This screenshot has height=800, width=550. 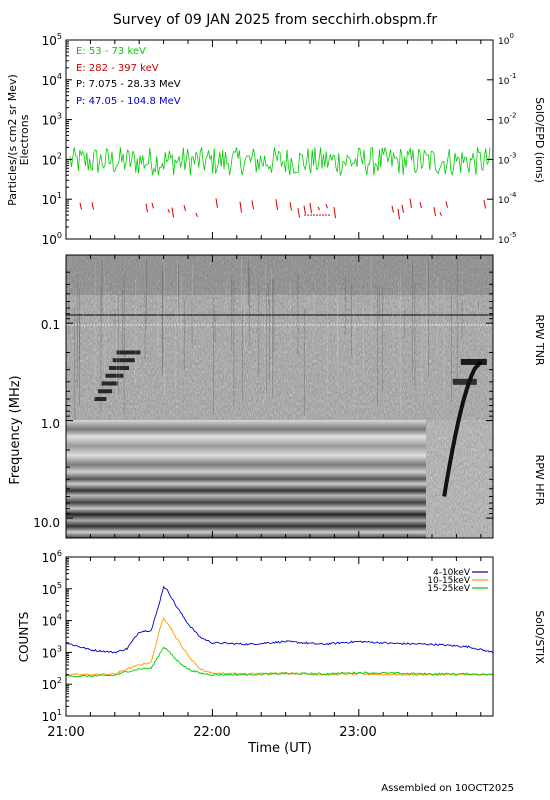 What do you see at coordinates (539, 340) in the screenshot?
I see `rpw-right-label-tnr: RPW TNR` at bounding box center [539, 340].